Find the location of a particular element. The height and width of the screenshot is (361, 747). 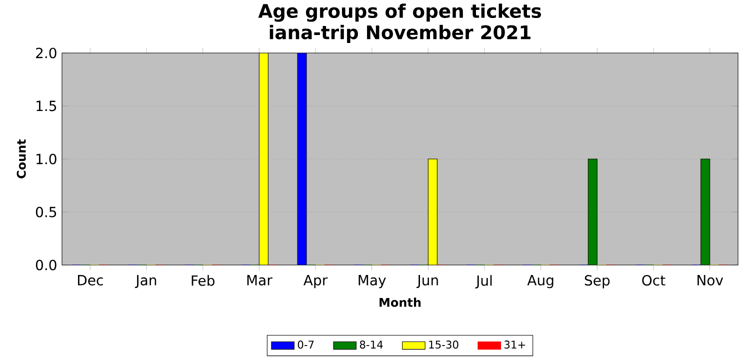

x-tick-label: Apr is located at coordinates (315, 281).